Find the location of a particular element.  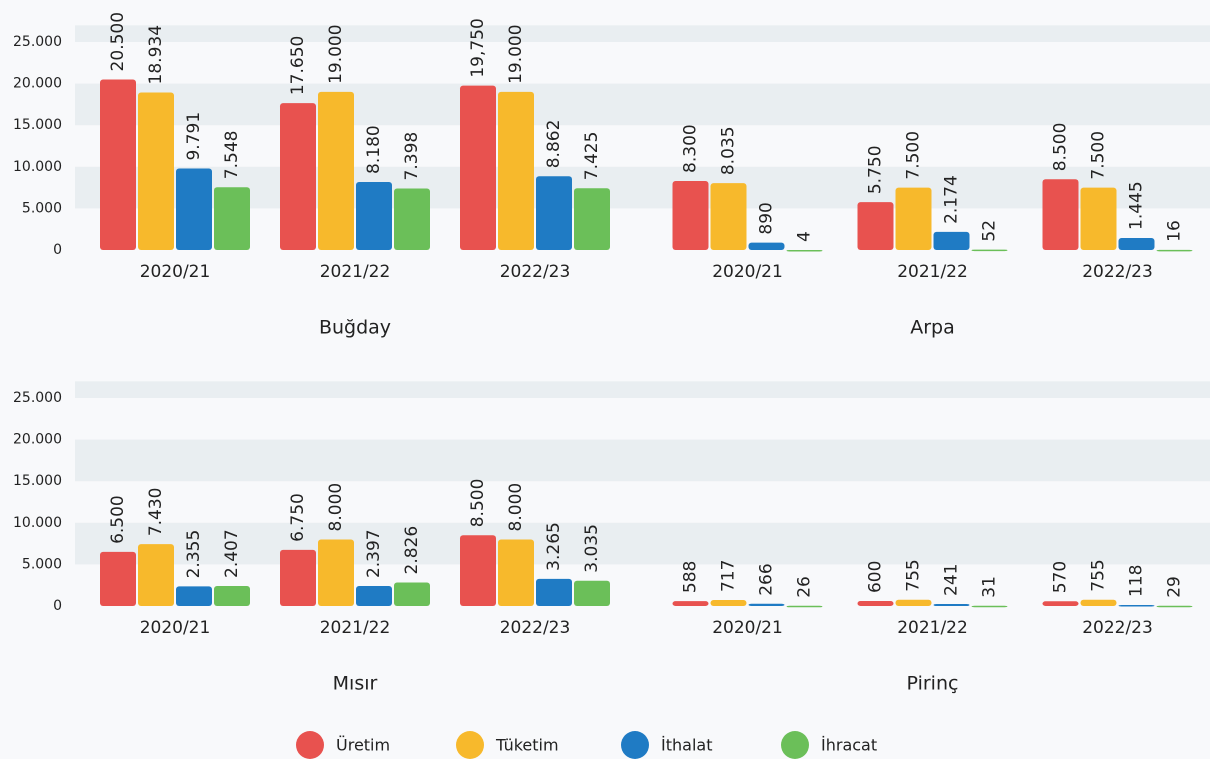

legend-label: İthalat is located at coordinates (686, 745).